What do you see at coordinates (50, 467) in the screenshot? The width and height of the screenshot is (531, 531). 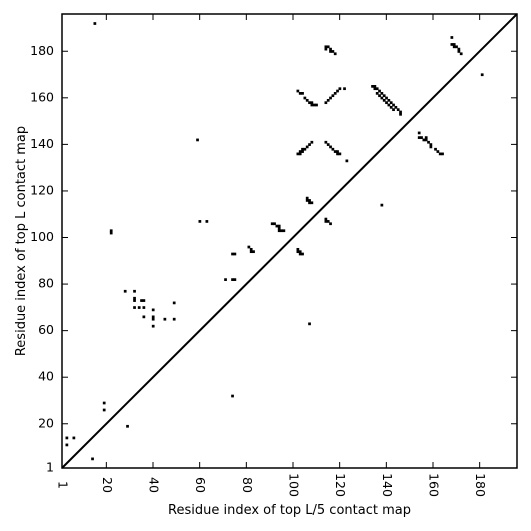 I see `y-tick-label: 1` at bounding box center [50, 467].